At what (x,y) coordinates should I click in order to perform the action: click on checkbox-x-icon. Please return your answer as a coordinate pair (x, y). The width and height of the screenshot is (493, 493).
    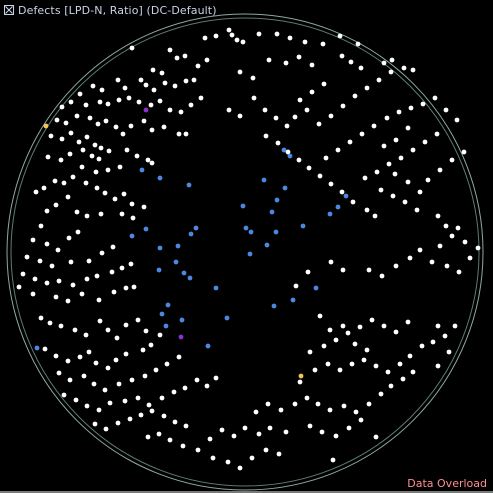
    Looking at the image, I should click on (9, 10).